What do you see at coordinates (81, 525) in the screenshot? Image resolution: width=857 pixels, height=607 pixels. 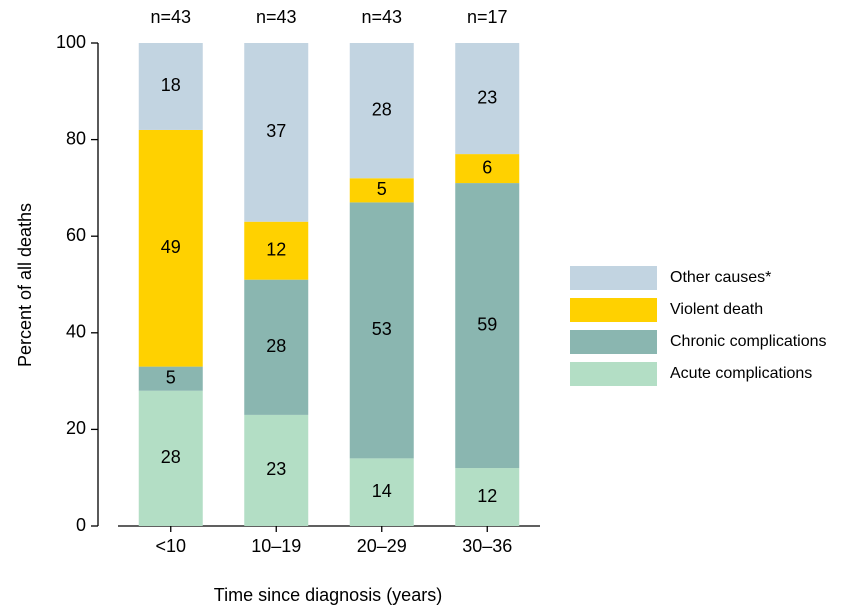 I see `y-tick-label: 0` at bounding box center [81, 525].